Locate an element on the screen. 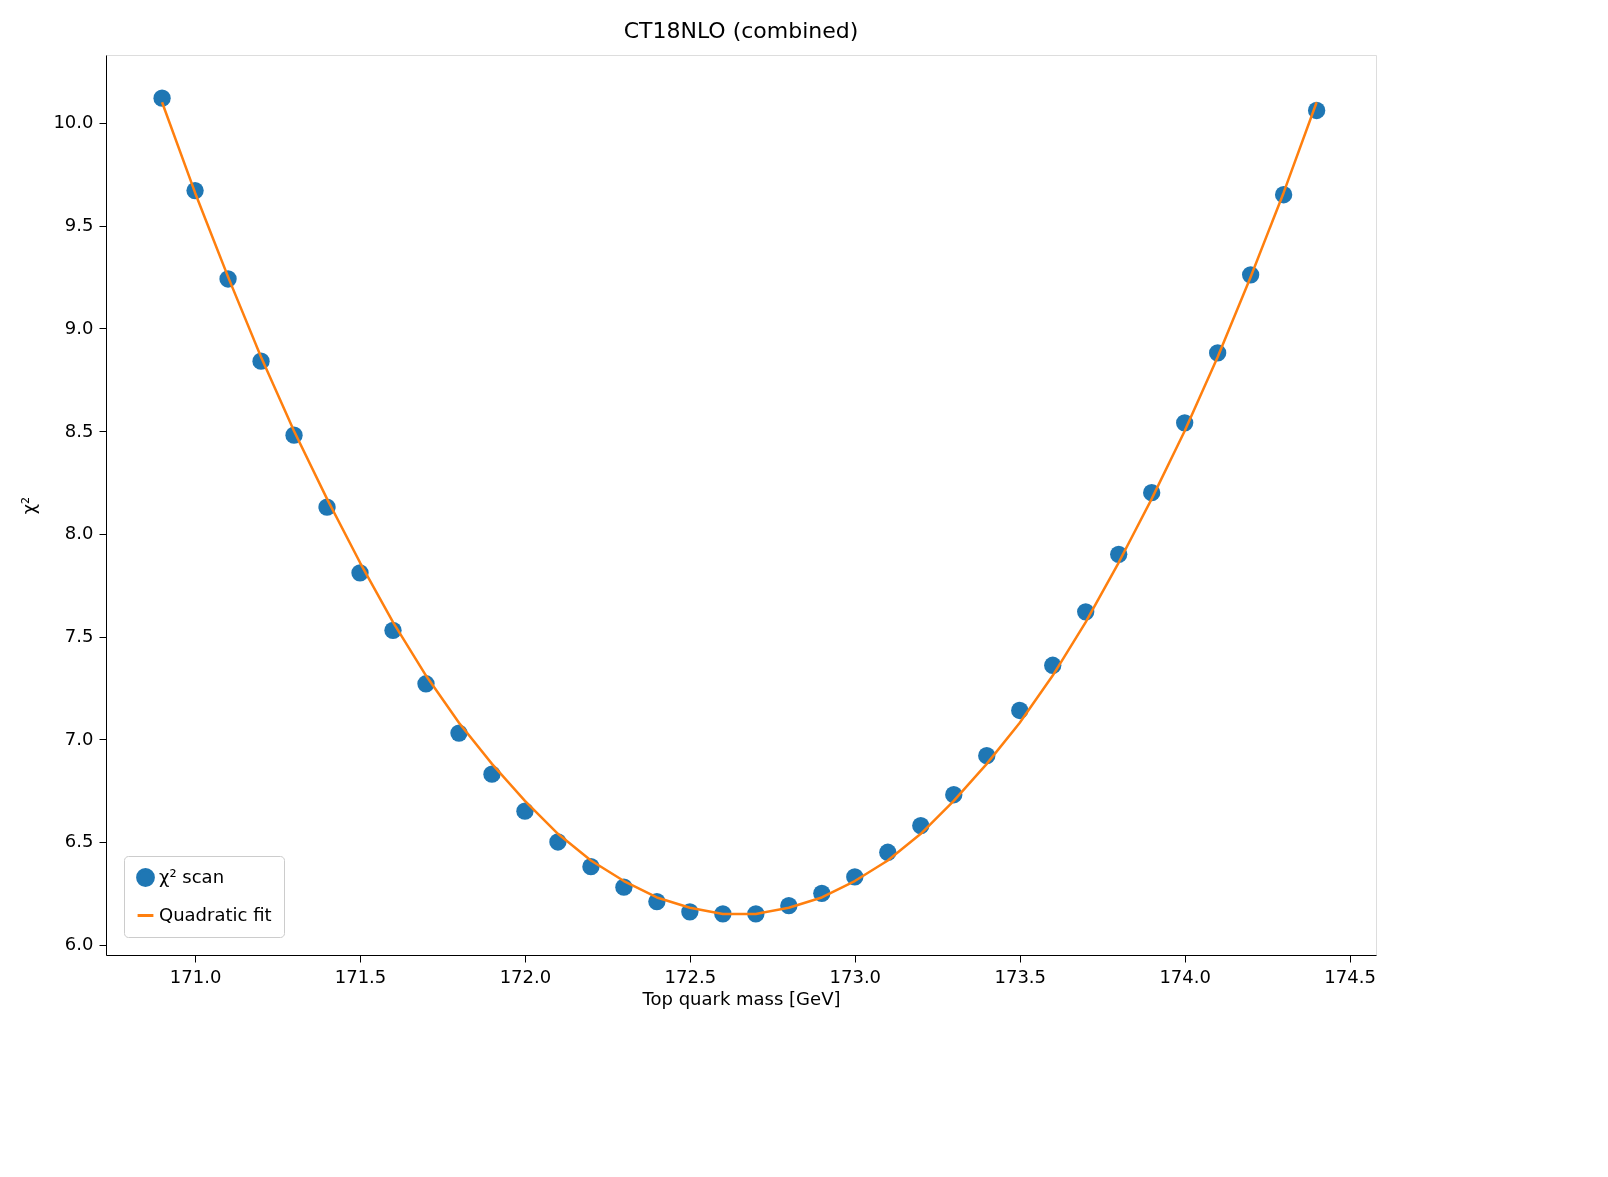 The width and height of the screenshot is (1608, 1177). x-tick-label: 171.0 is located at coordinates (195, 976).